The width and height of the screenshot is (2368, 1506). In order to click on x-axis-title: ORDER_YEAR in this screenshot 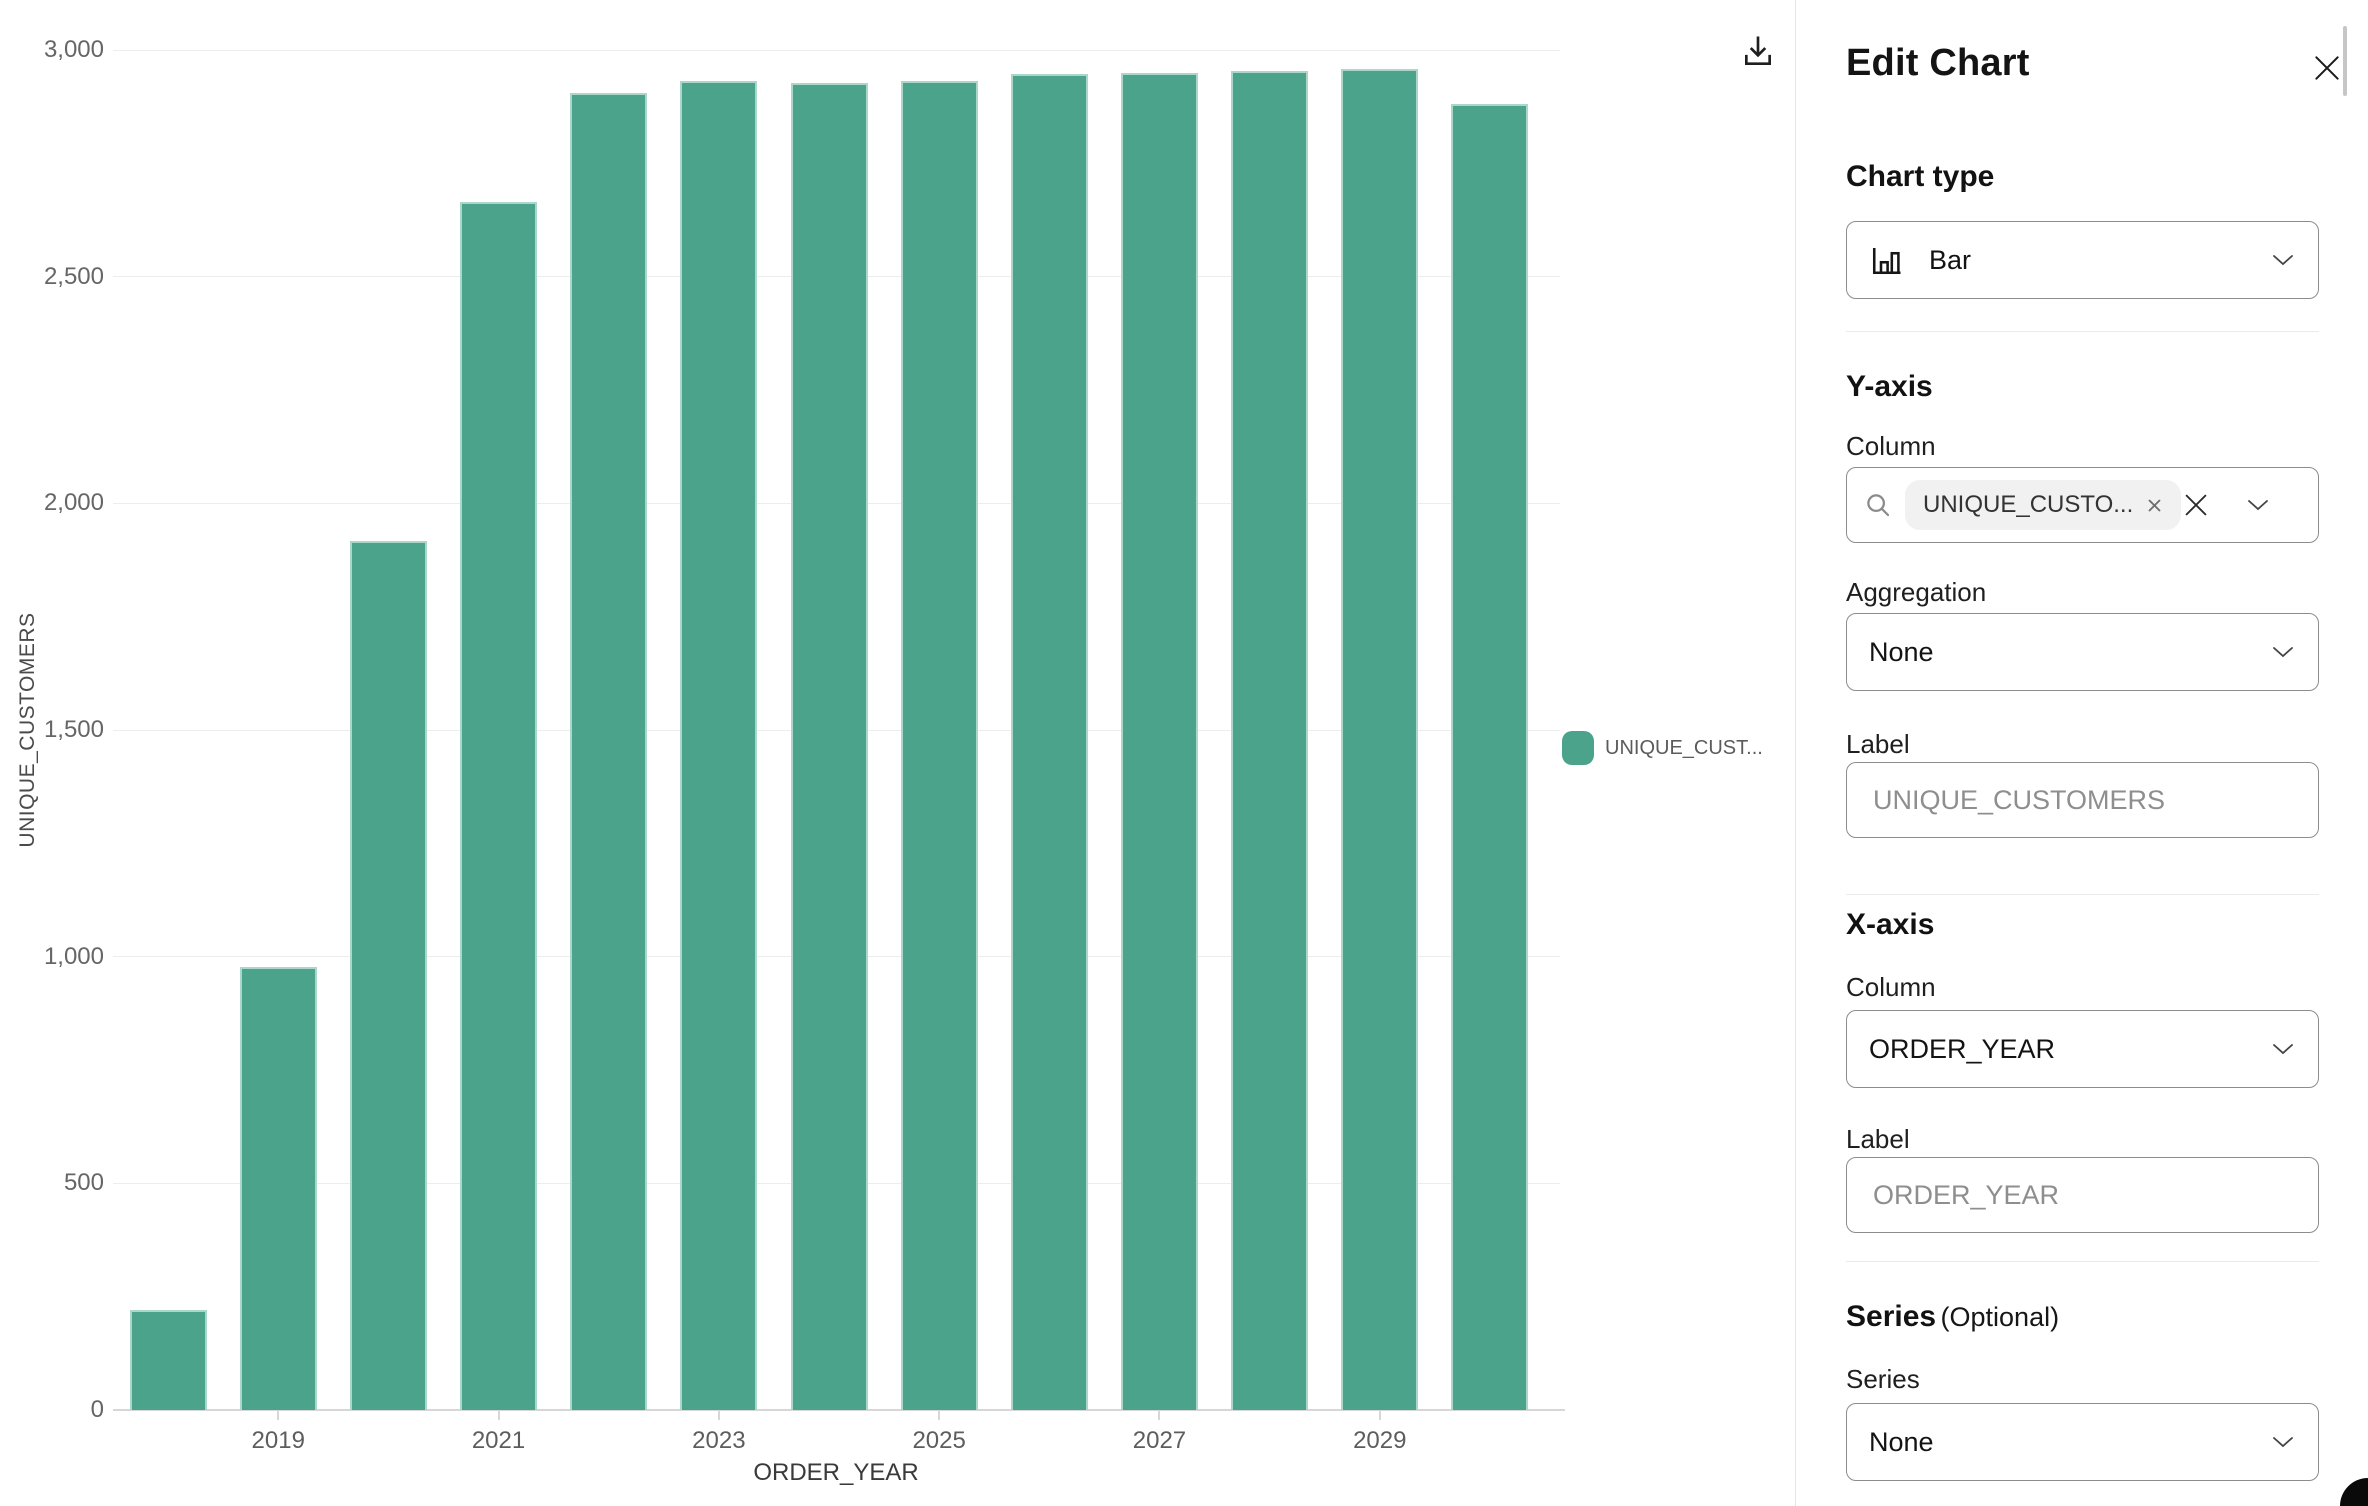, I will do `click(836, 1472)`.